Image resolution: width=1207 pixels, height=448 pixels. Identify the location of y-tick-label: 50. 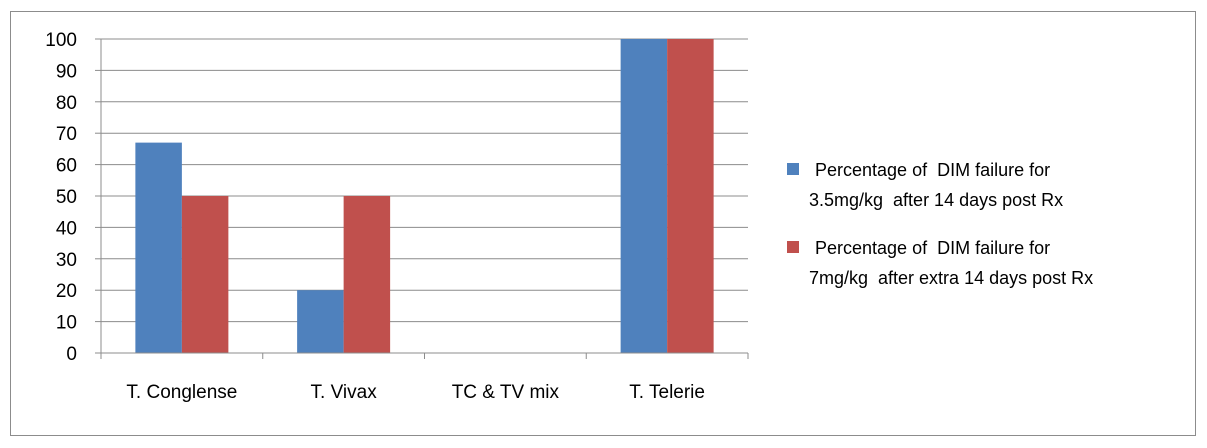
(66, 197).